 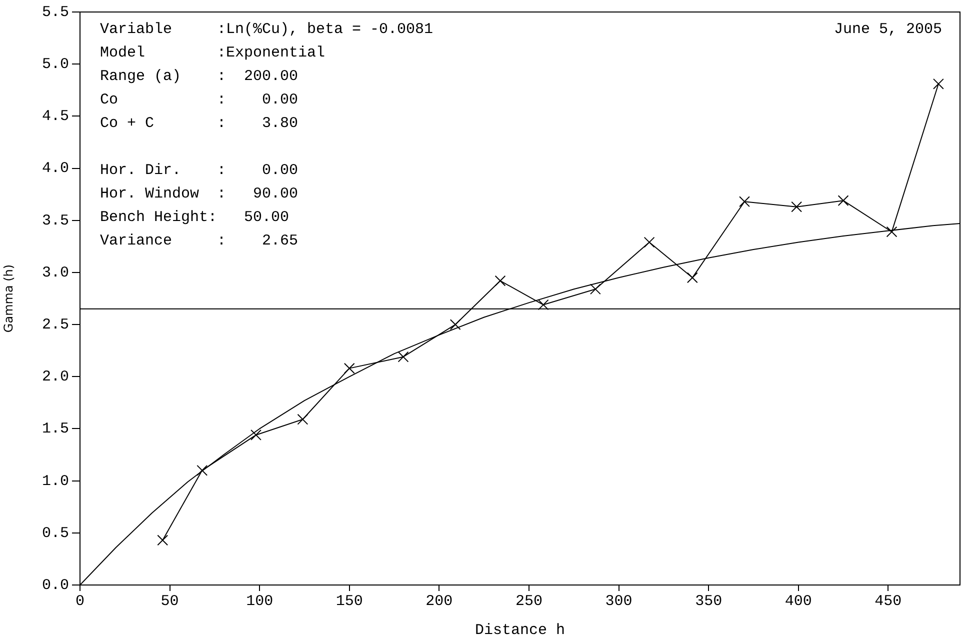 I want to click on y-tick-label: 1.5, so click(x=55, y=429).